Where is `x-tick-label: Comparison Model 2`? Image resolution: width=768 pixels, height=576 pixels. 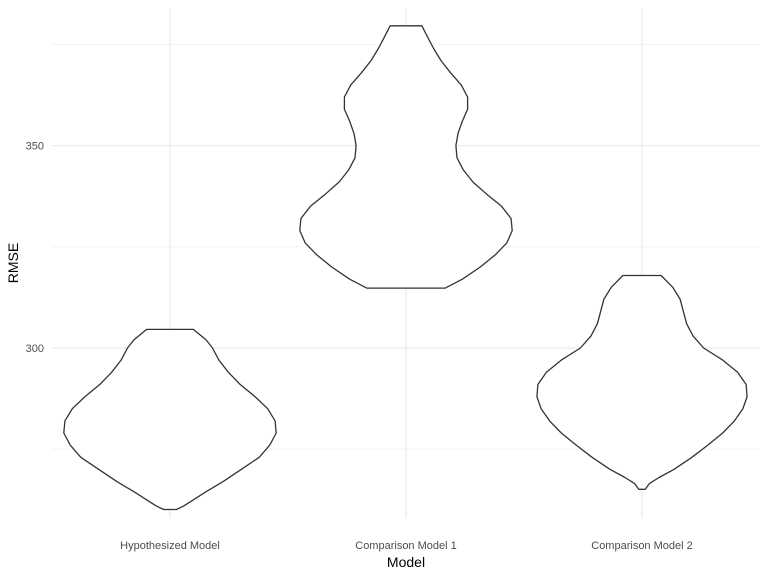 x-tick-label: Comparison Model 2 is located at coordinates (642, 546).